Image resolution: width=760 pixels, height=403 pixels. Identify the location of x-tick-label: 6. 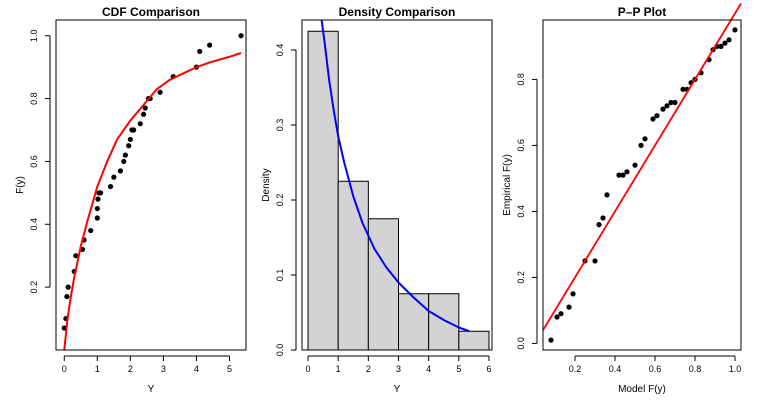
(488, 369).